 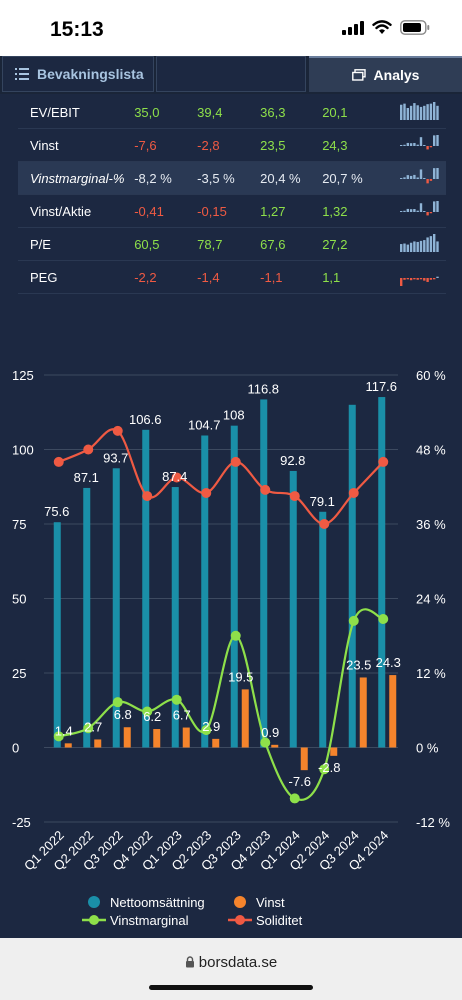 What do you see at coordinates (381, 386) in the screenshot?
I see `revenue-data-label: 117.6` at bounding box center [381, 386].